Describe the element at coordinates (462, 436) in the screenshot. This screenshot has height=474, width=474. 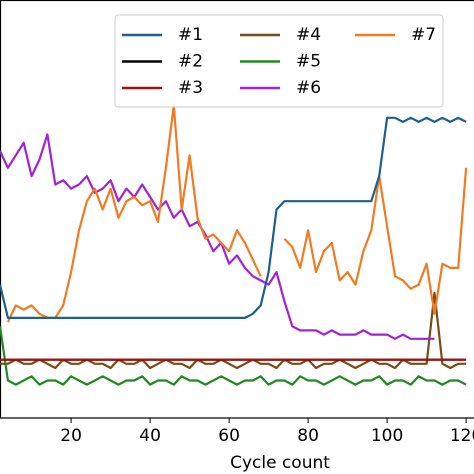
I see `x-tick-label: 120` at that location.